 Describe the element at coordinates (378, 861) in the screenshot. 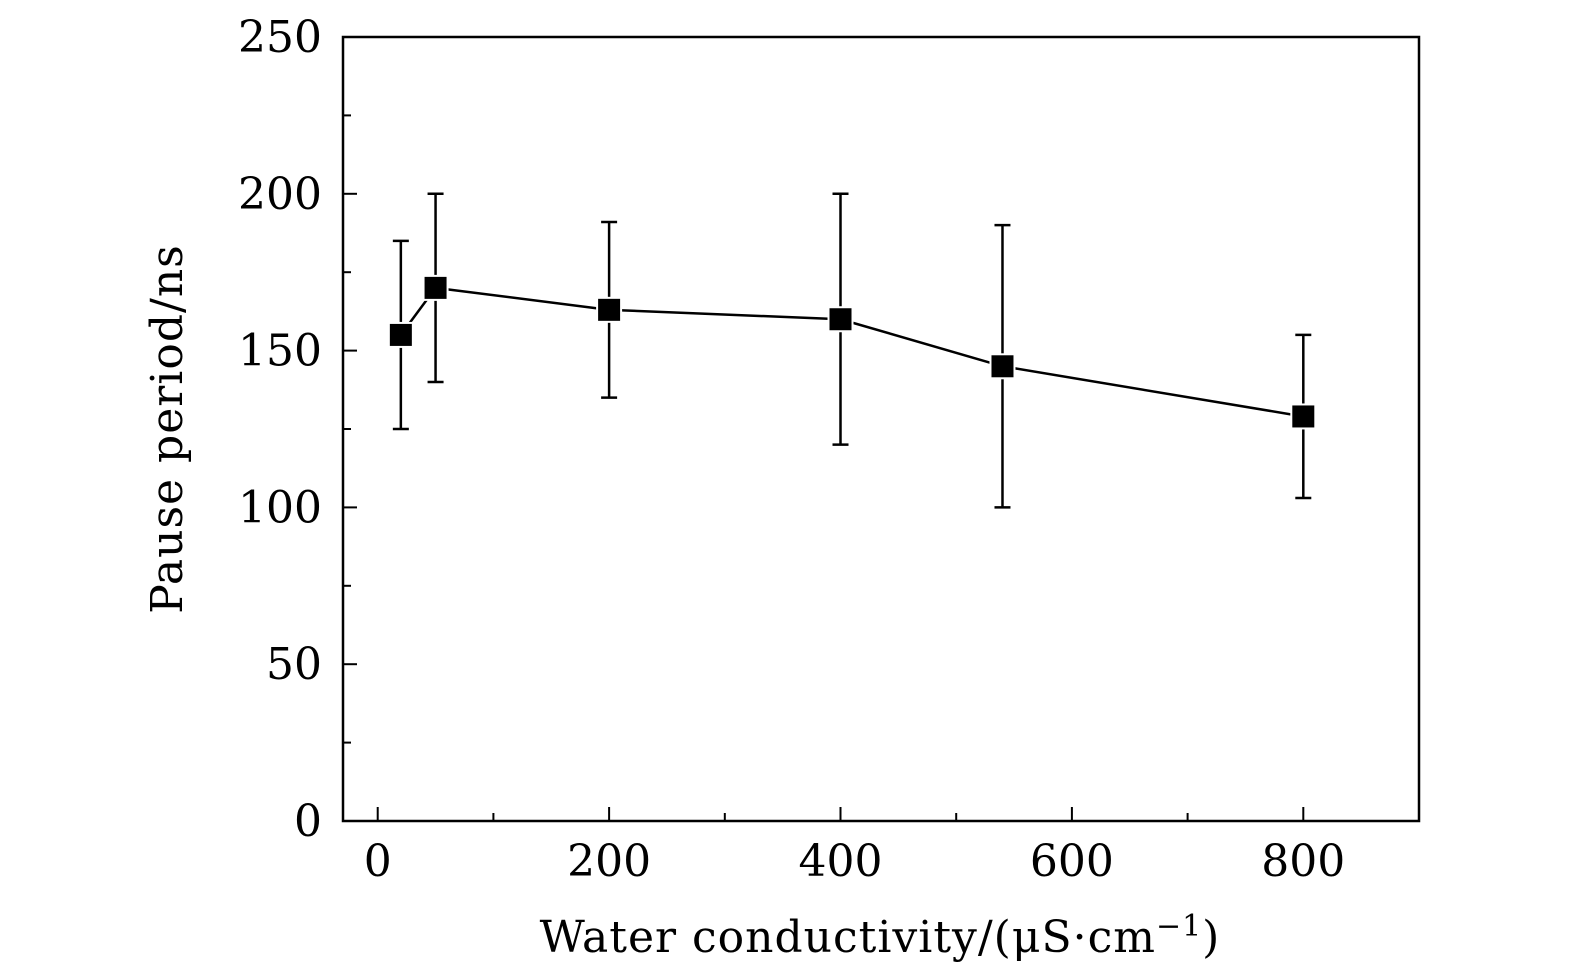

I see `x-tick-label: 0` at that location.